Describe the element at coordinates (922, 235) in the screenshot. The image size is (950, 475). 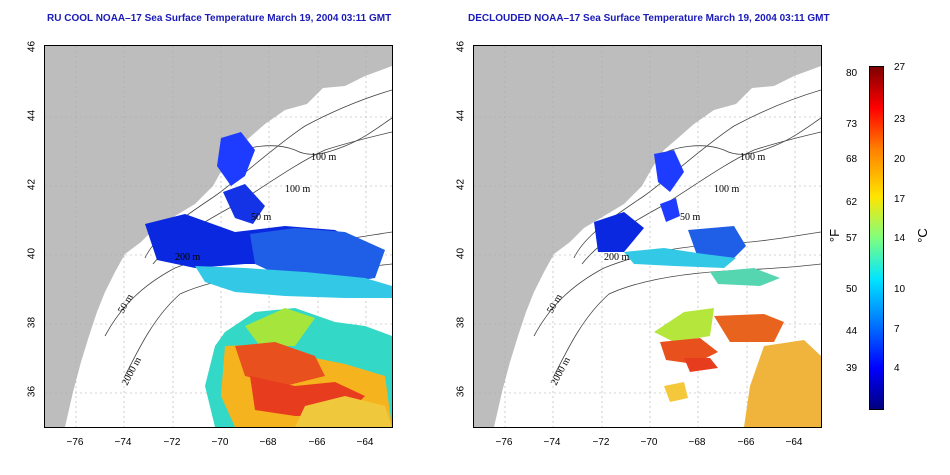
I see `celsius-unit-label: °C` at that location.